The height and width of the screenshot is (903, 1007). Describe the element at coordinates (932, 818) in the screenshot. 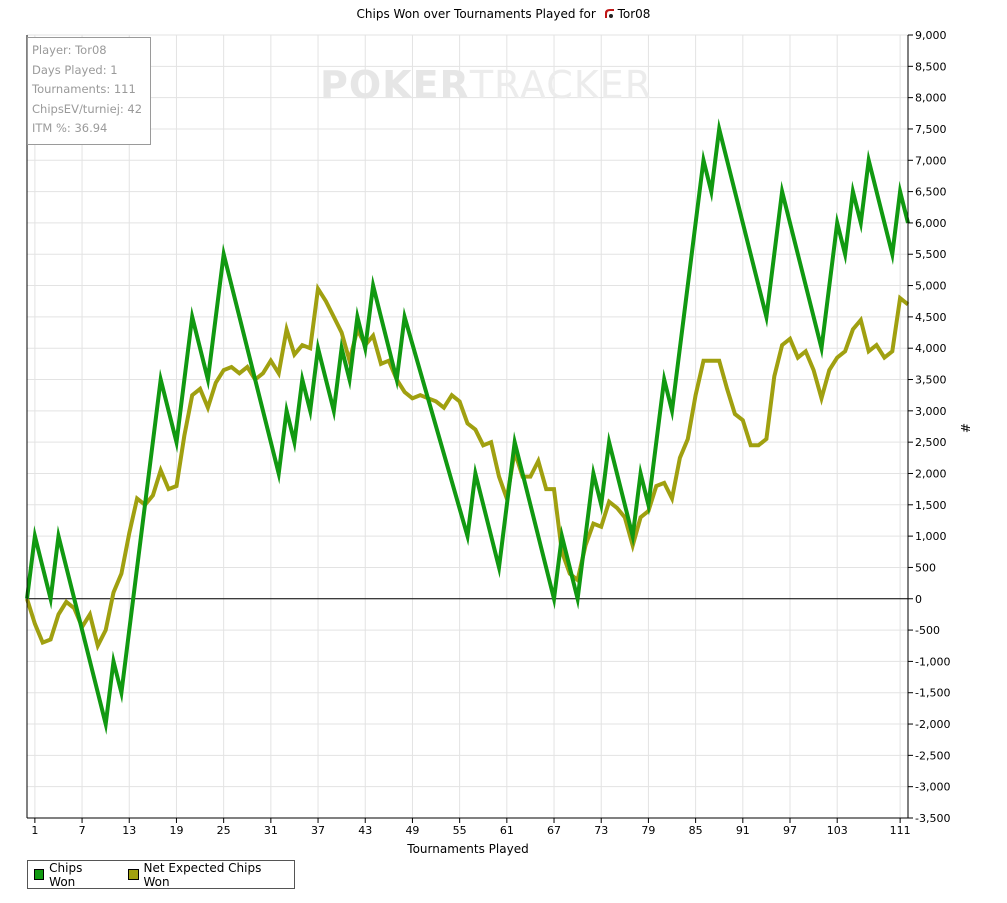

I see `y-tick-label: -3,500` at that location.